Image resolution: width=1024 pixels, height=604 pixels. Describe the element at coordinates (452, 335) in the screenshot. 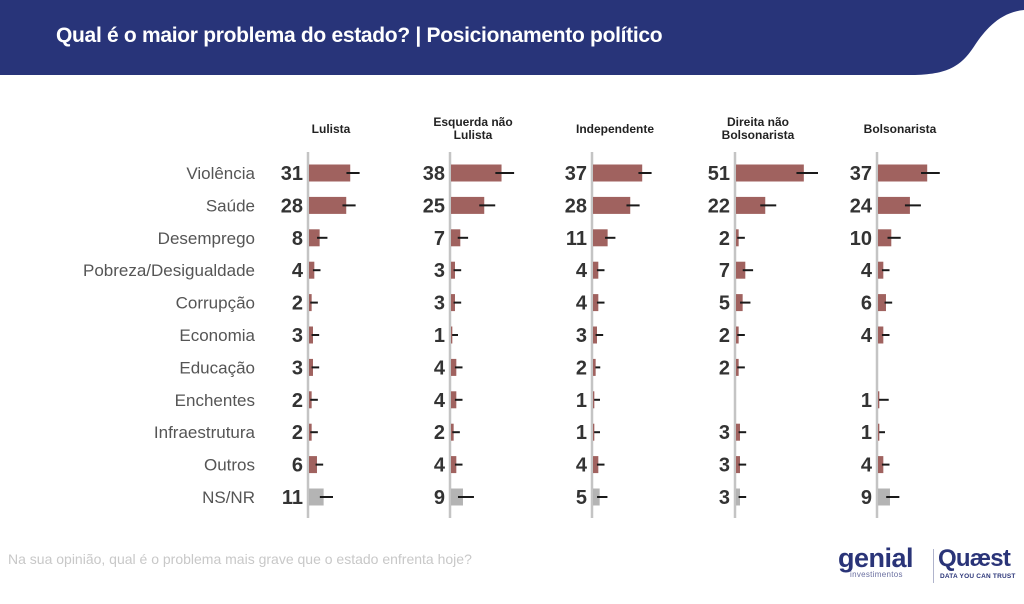

I see `bar-esquerda-nao-lulista-economia` at that location.